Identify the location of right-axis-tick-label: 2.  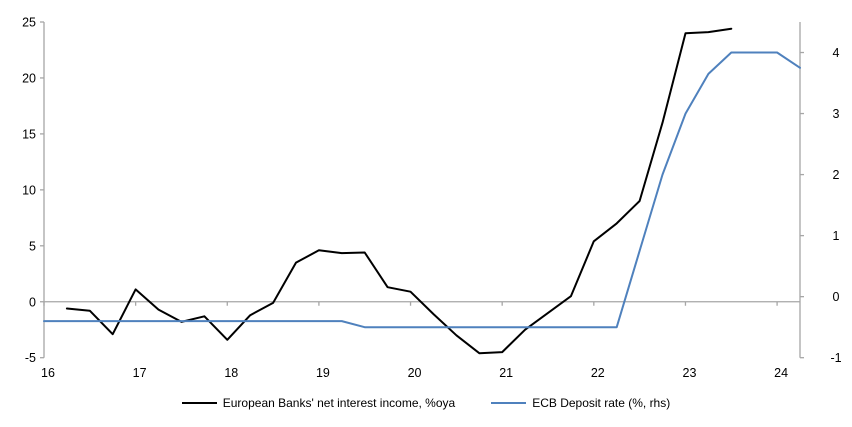
(836, 175).